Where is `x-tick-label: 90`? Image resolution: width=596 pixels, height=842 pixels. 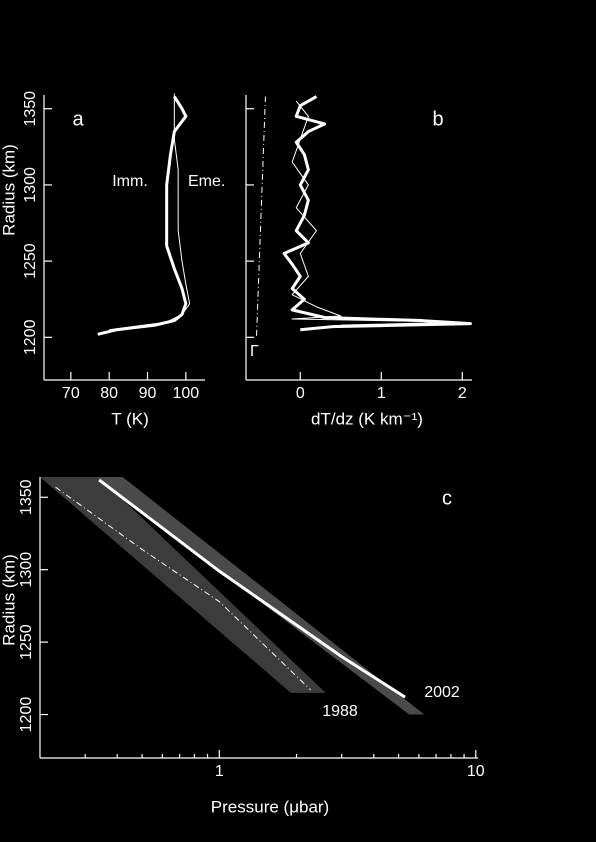 x-tick-label: 90 is located at coordinates (148, 393).